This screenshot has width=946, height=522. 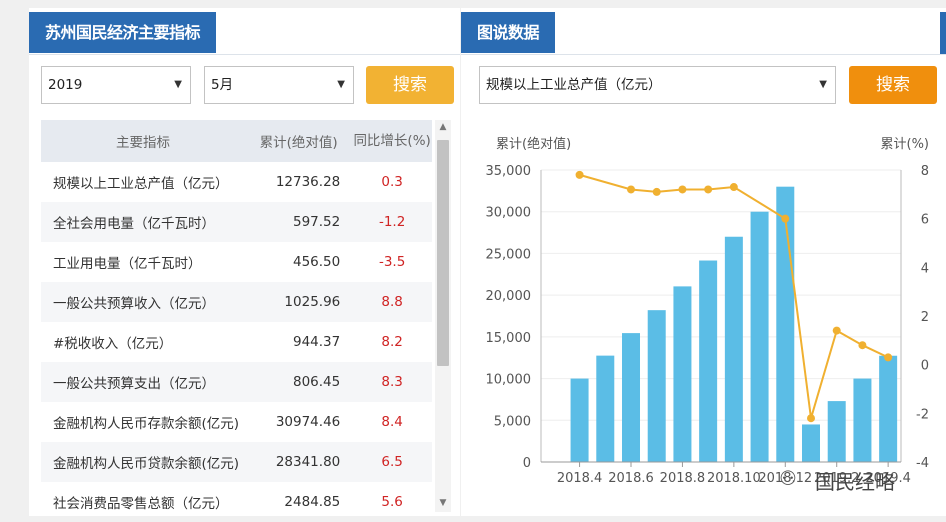 I want to click on x-tick-label: 2019.4, so click(x=888, y=478).